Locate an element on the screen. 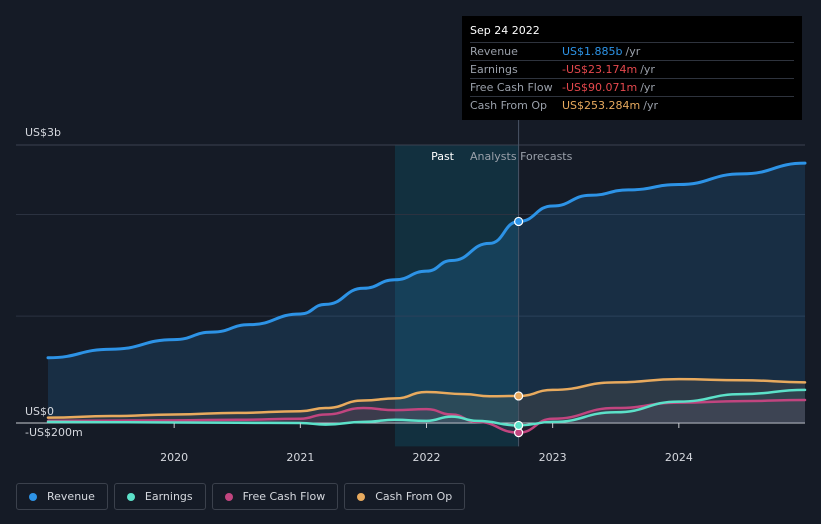  tooltip-row-label: Free Cash Flow is located at coordinates (511, 87).